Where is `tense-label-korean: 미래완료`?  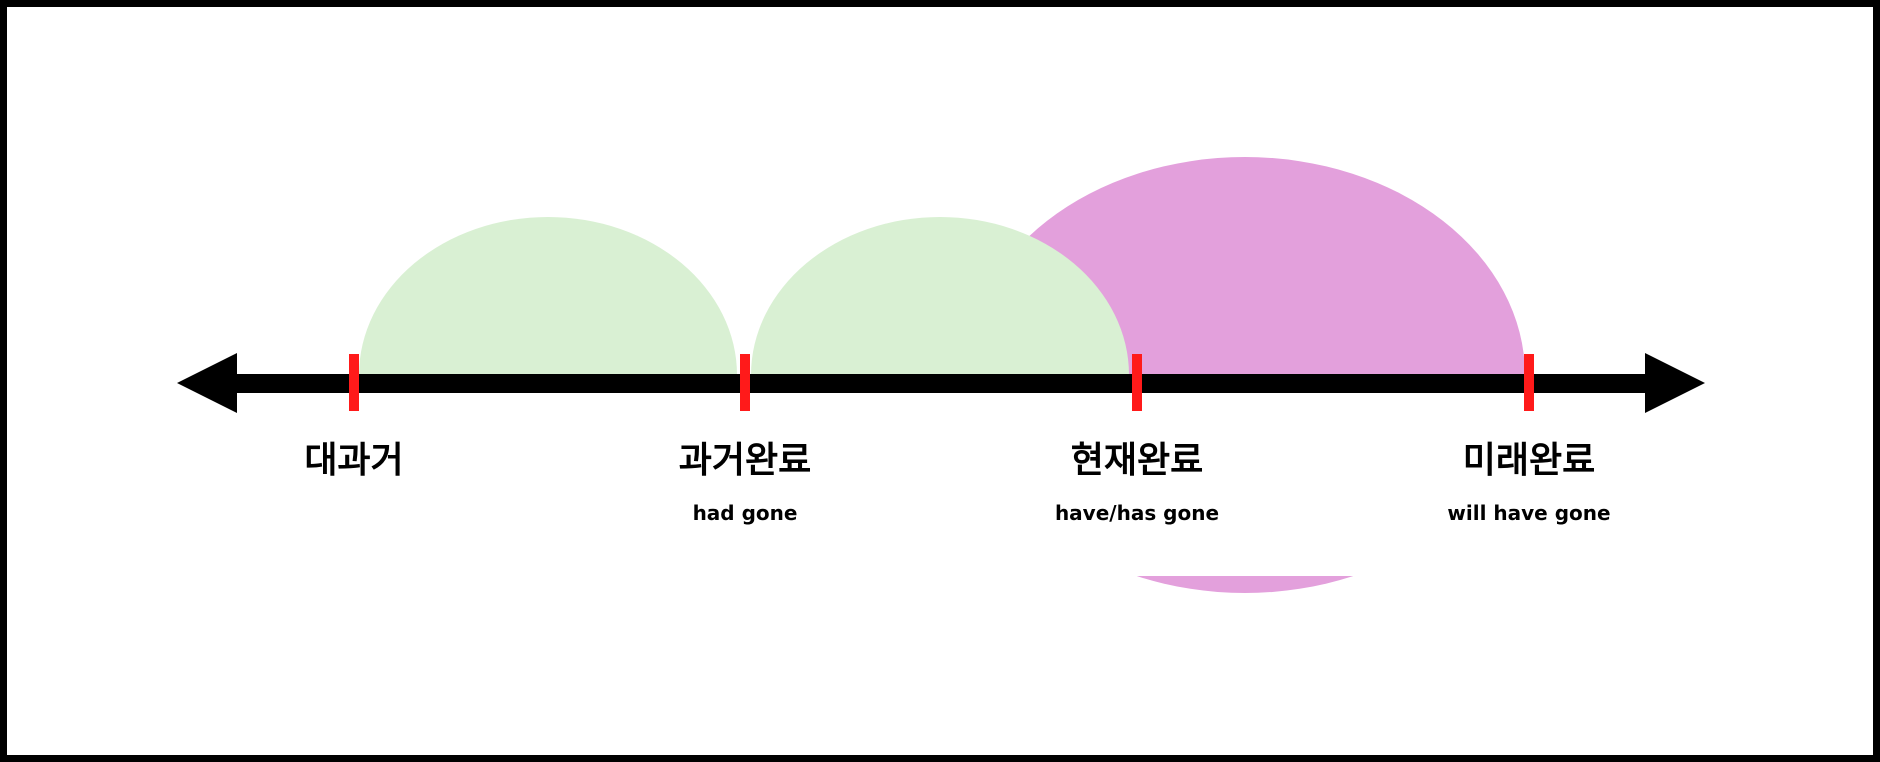
tense-label-korean: 미래완료 is located at coordinates (1529, 460).